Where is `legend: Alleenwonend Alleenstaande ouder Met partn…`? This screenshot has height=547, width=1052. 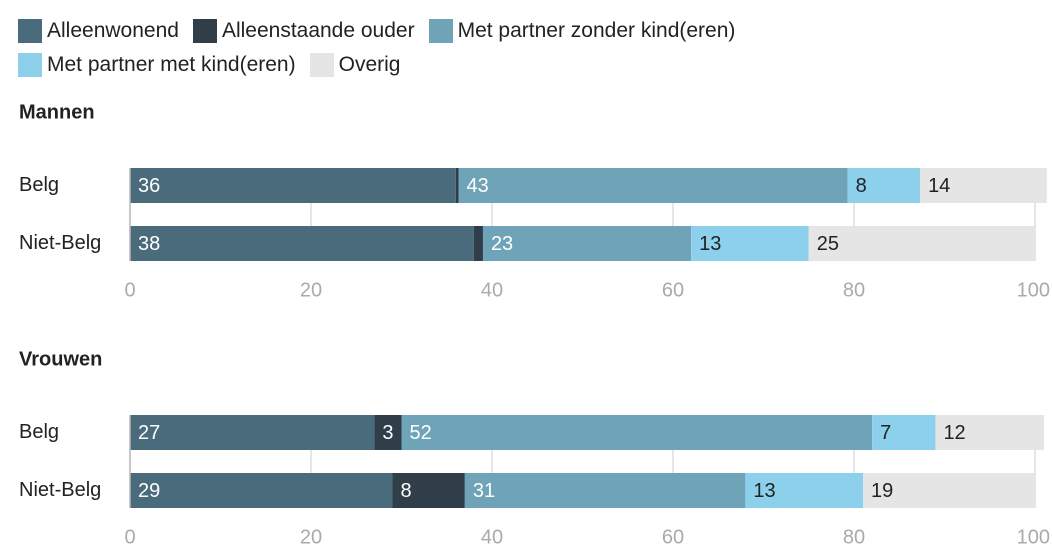
legend: Alleenwonend Alleenstaande ouder Met partn… is located at coordinates (518, 48).